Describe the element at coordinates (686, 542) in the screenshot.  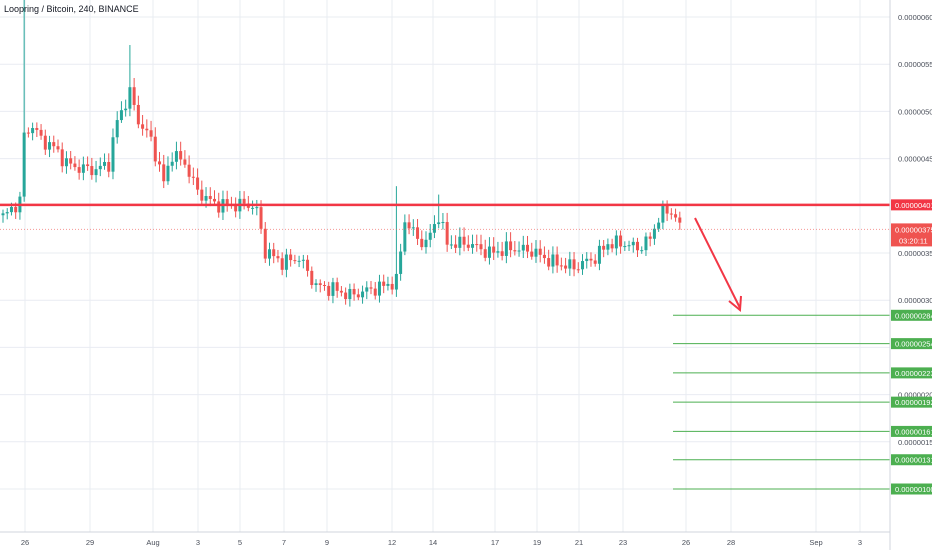
I see `x-tick-label: 26` at that location.